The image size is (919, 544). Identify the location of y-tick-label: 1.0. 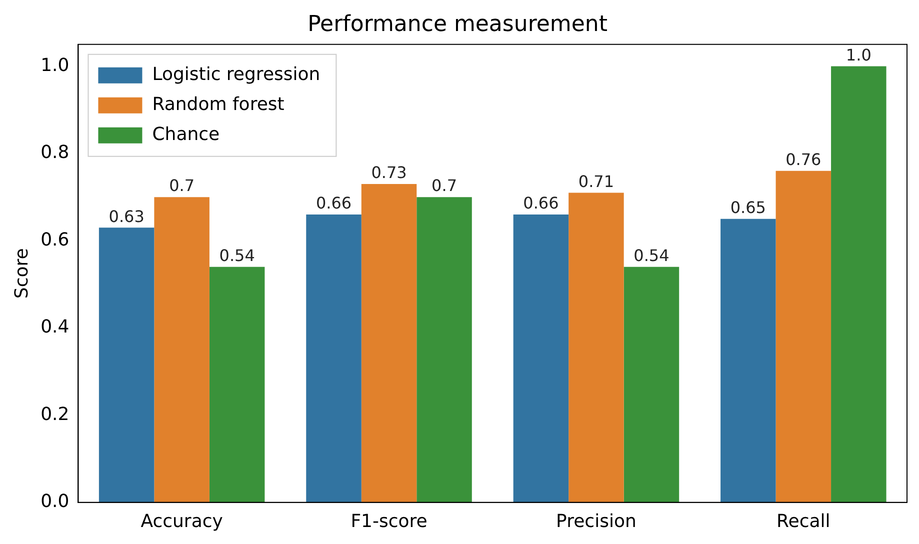
(55, 65).